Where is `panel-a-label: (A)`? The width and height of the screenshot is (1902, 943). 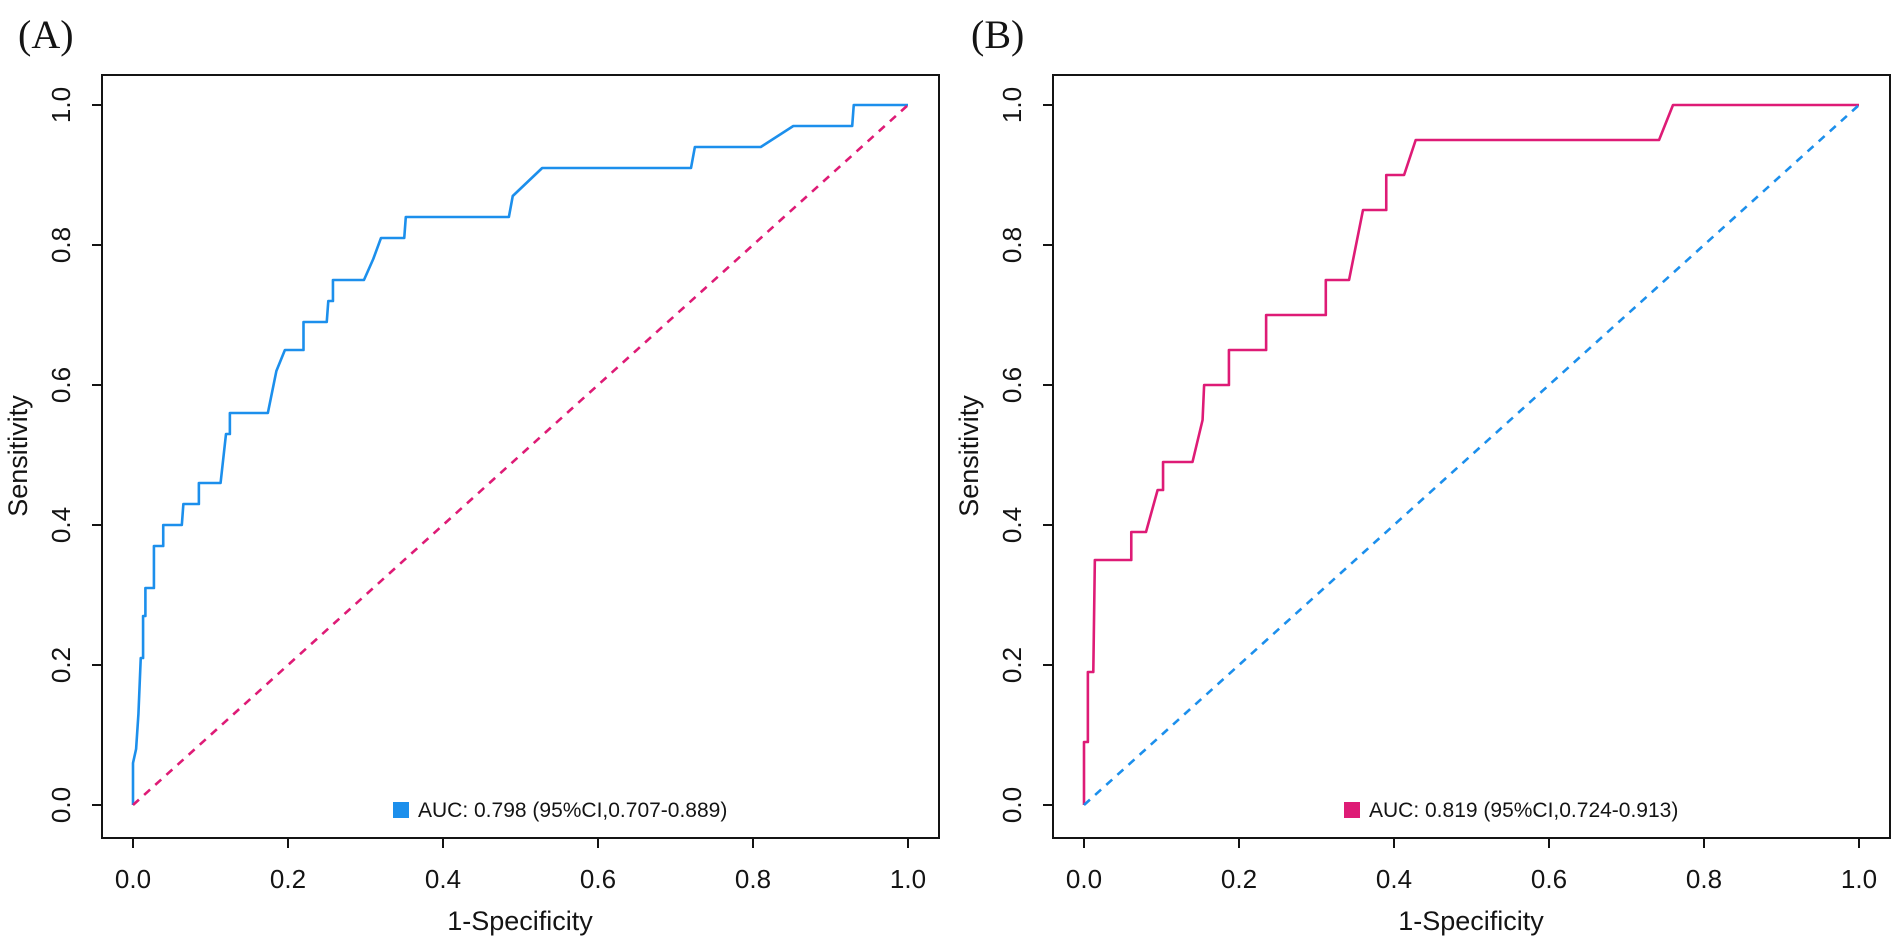
panel-a-label: (A) is located at coordinates (46, 34).